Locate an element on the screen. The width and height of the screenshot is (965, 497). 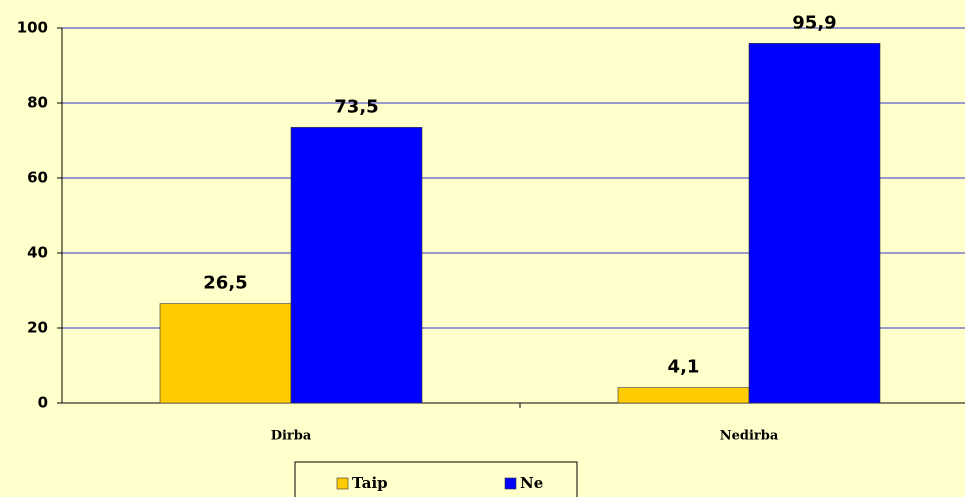
y-tick-label: 100 is located at coordinates (32, 28).